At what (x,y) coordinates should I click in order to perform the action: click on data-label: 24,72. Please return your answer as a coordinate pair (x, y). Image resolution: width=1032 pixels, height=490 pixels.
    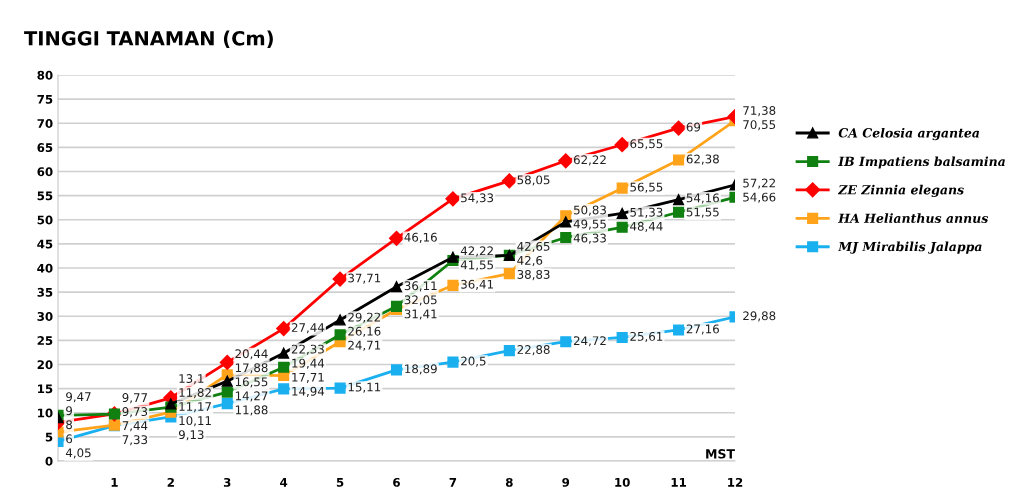
    Looking at the image, I should click on (589, 341).